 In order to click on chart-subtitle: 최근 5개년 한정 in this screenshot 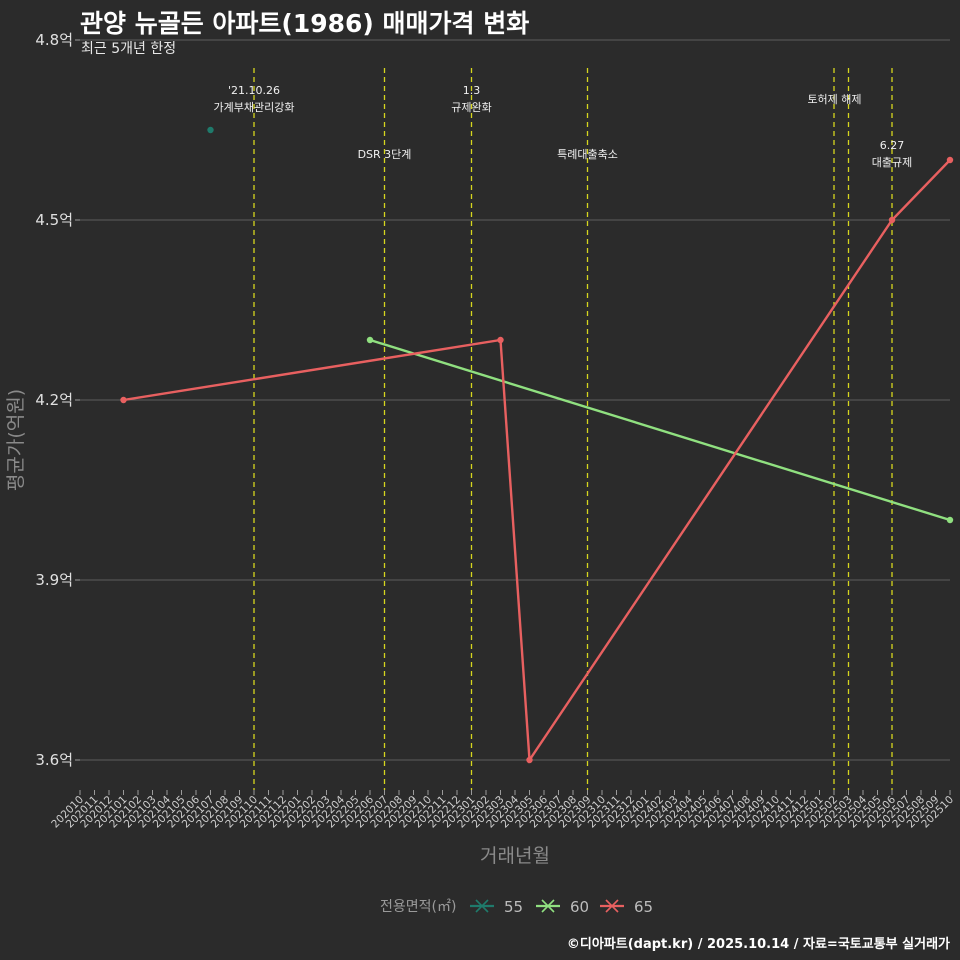, I will do `click(129, 49)`.